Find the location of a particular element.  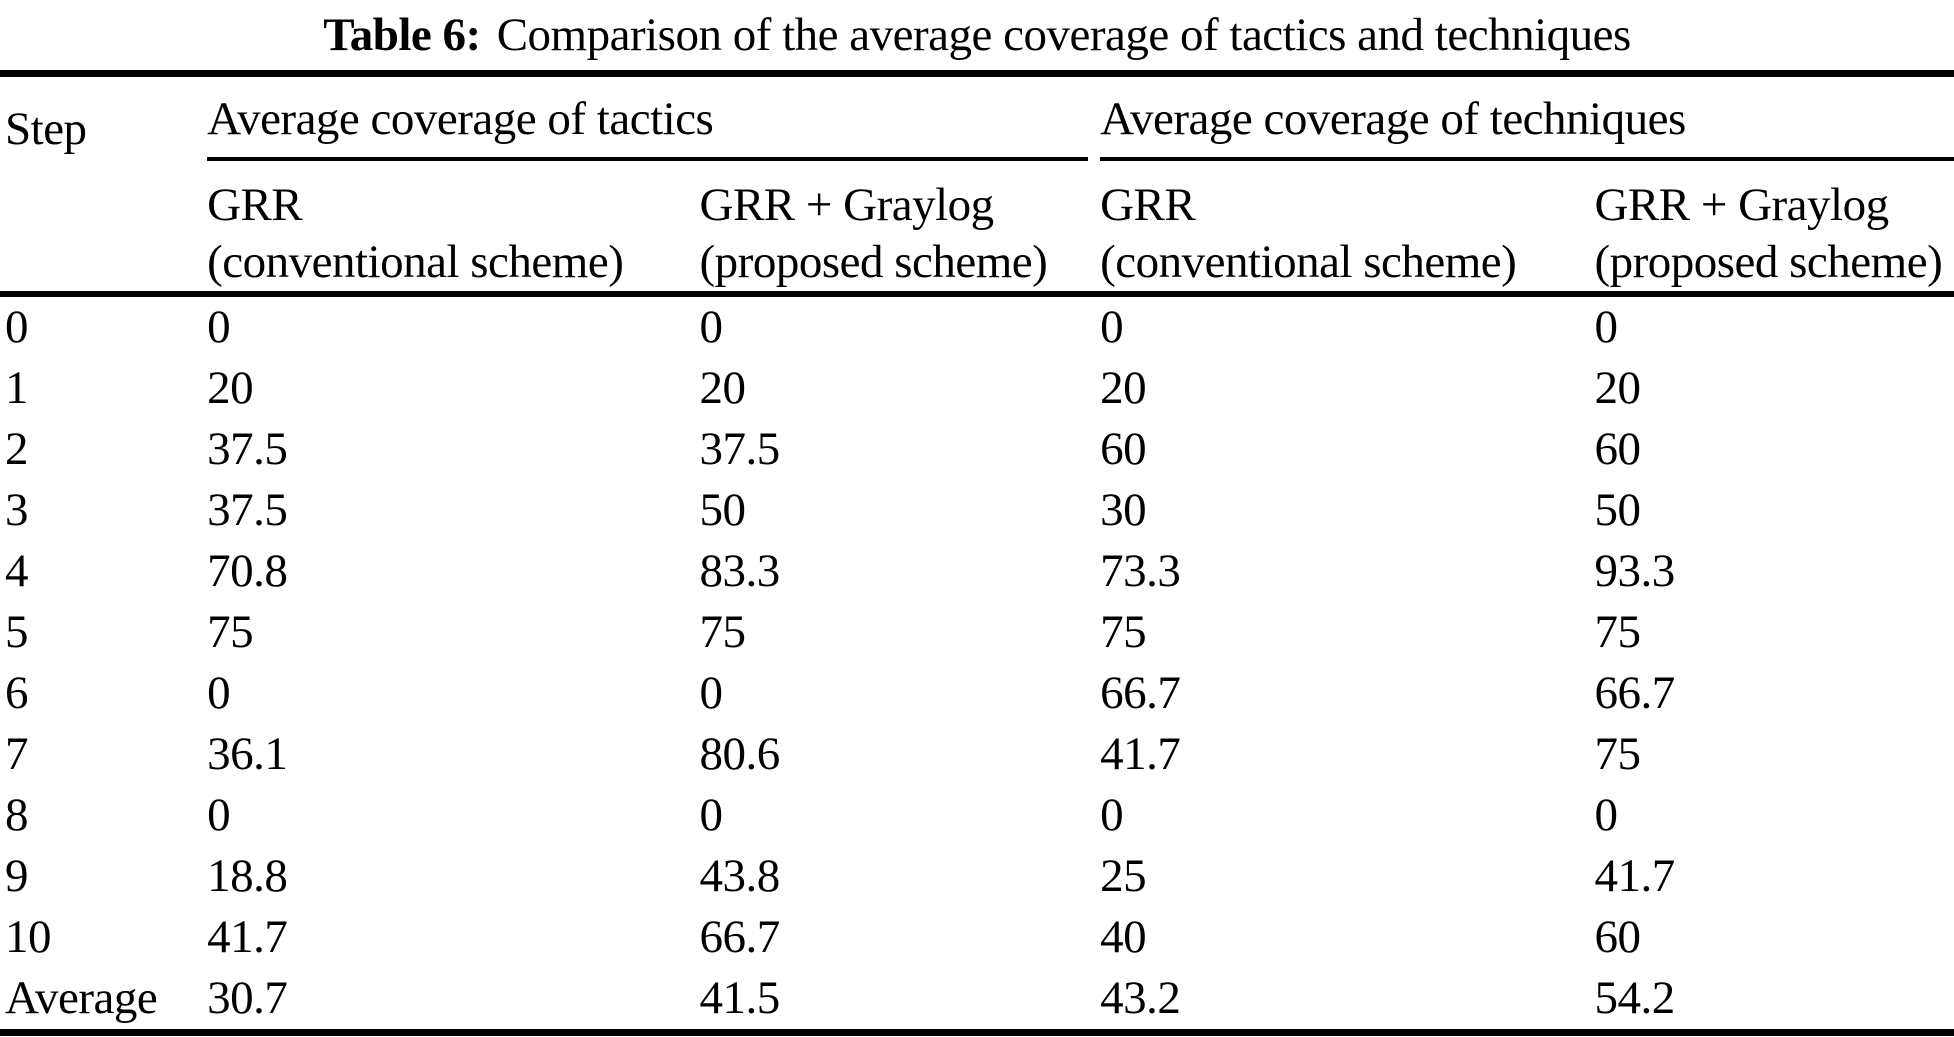

step-cell: 8 is located at coordinates (17, 815).